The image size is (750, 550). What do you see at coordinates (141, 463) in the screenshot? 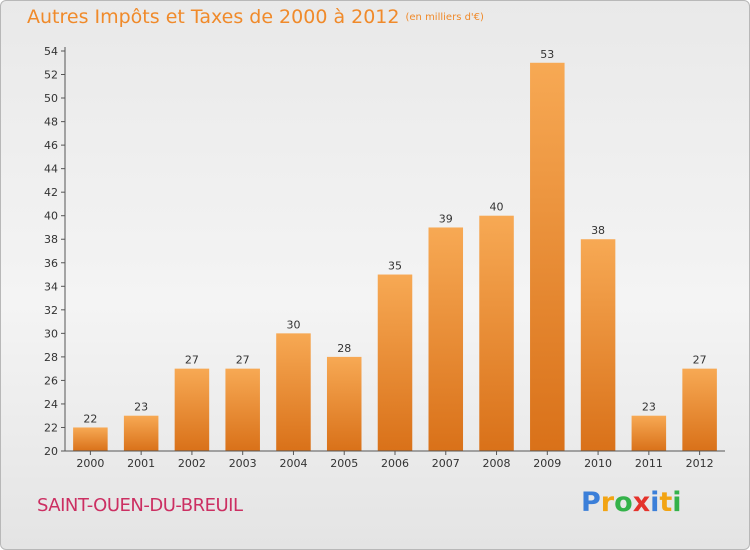
I see `x-tick-label-2001: 2001` at bounding box center [141, 463].